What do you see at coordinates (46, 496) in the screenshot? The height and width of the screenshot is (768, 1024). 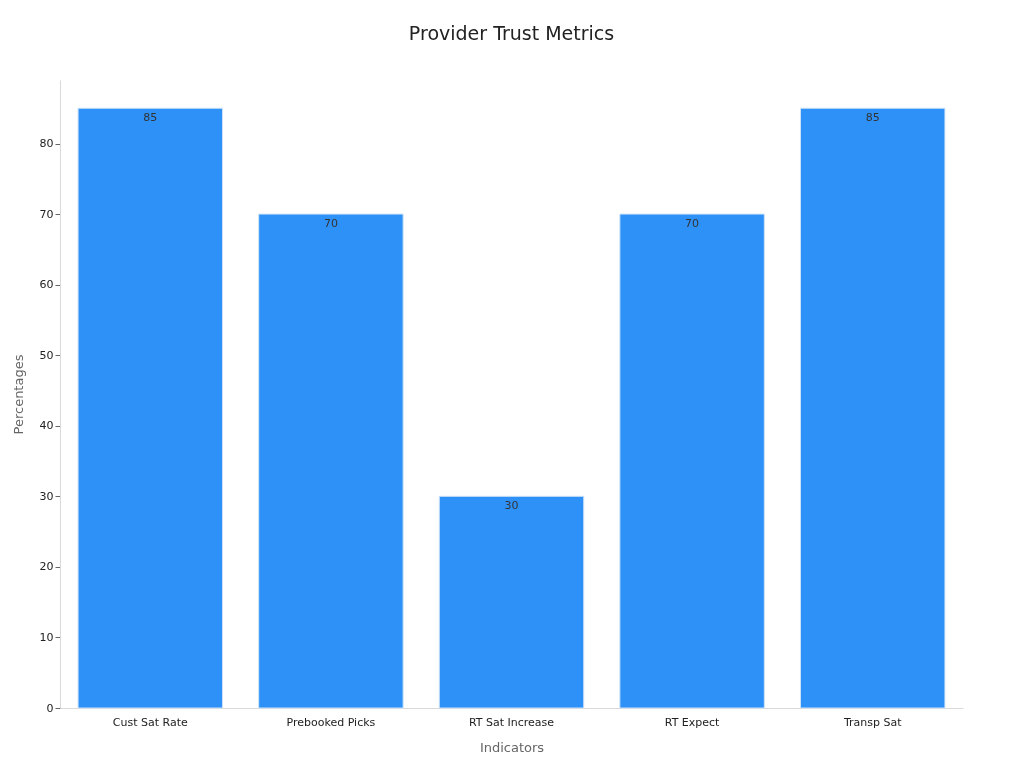 I see `y-tick-label: 30` at bounding box center [46, 496].